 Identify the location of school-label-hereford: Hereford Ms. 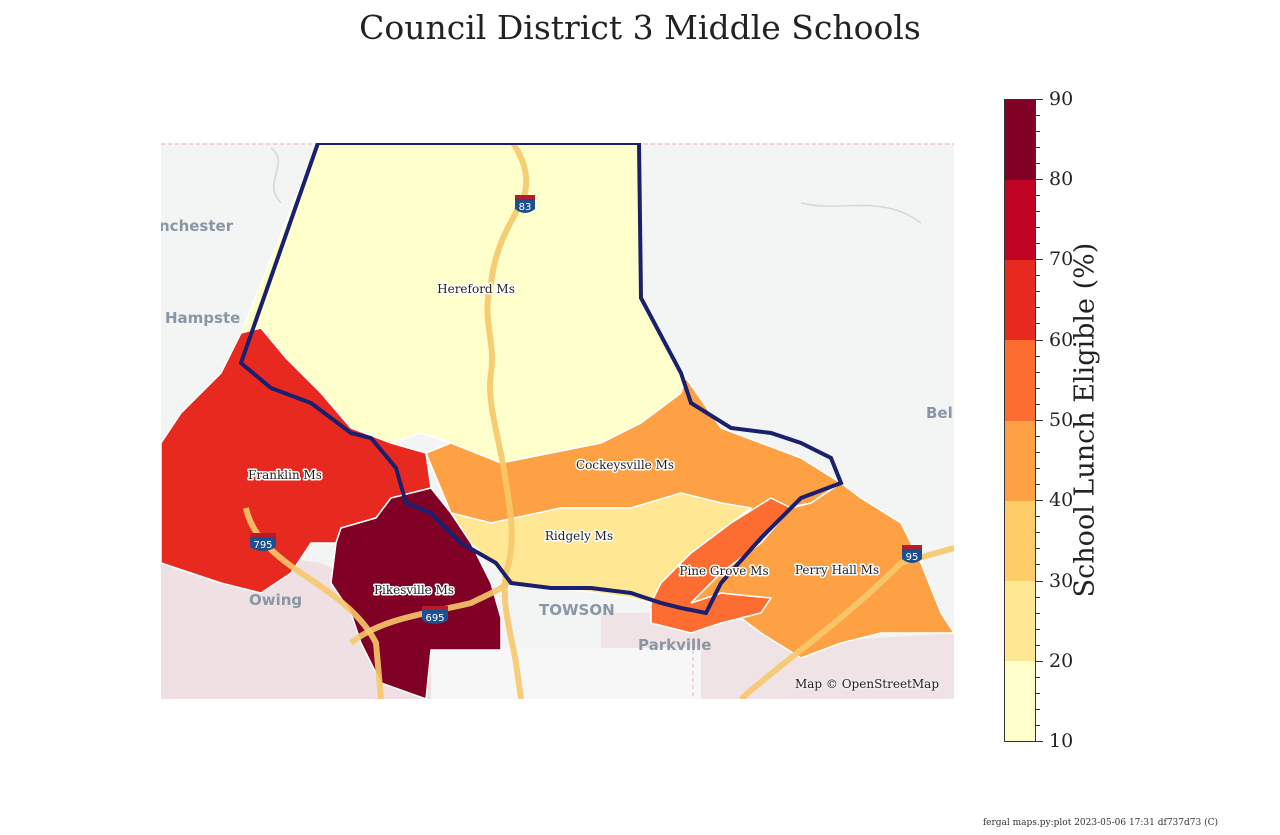
(476, 289).